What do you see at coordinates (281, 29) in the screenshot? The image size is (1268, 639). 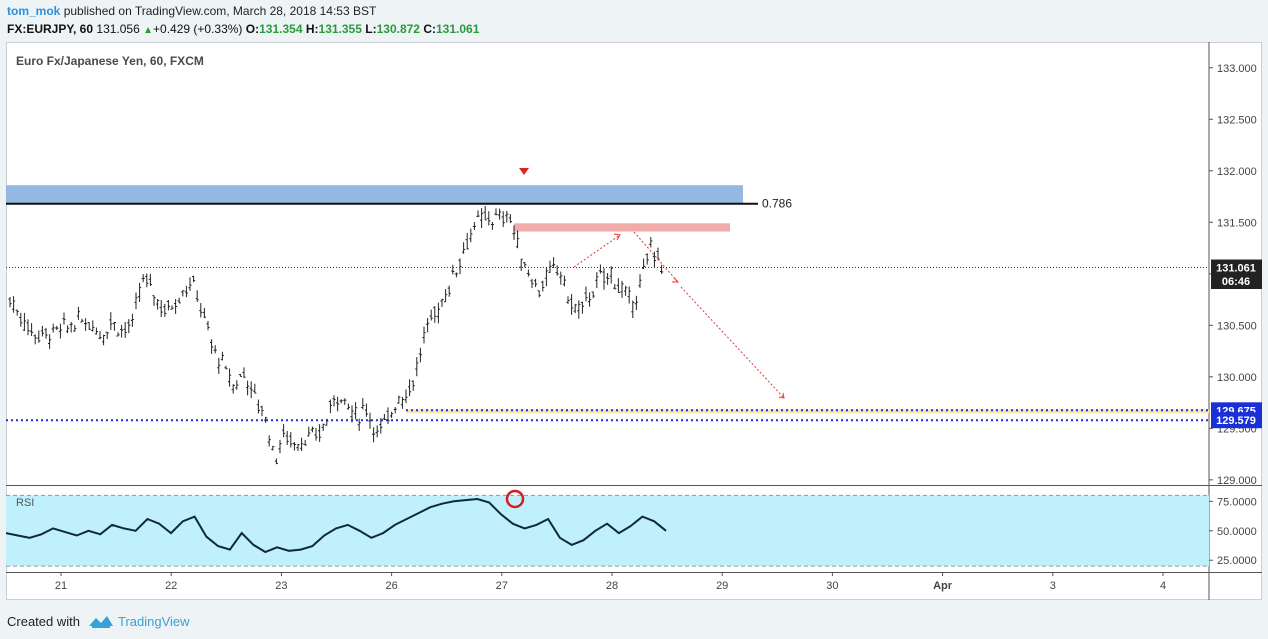 I see `open-value: 131.354` at bounding box center [281, 29].